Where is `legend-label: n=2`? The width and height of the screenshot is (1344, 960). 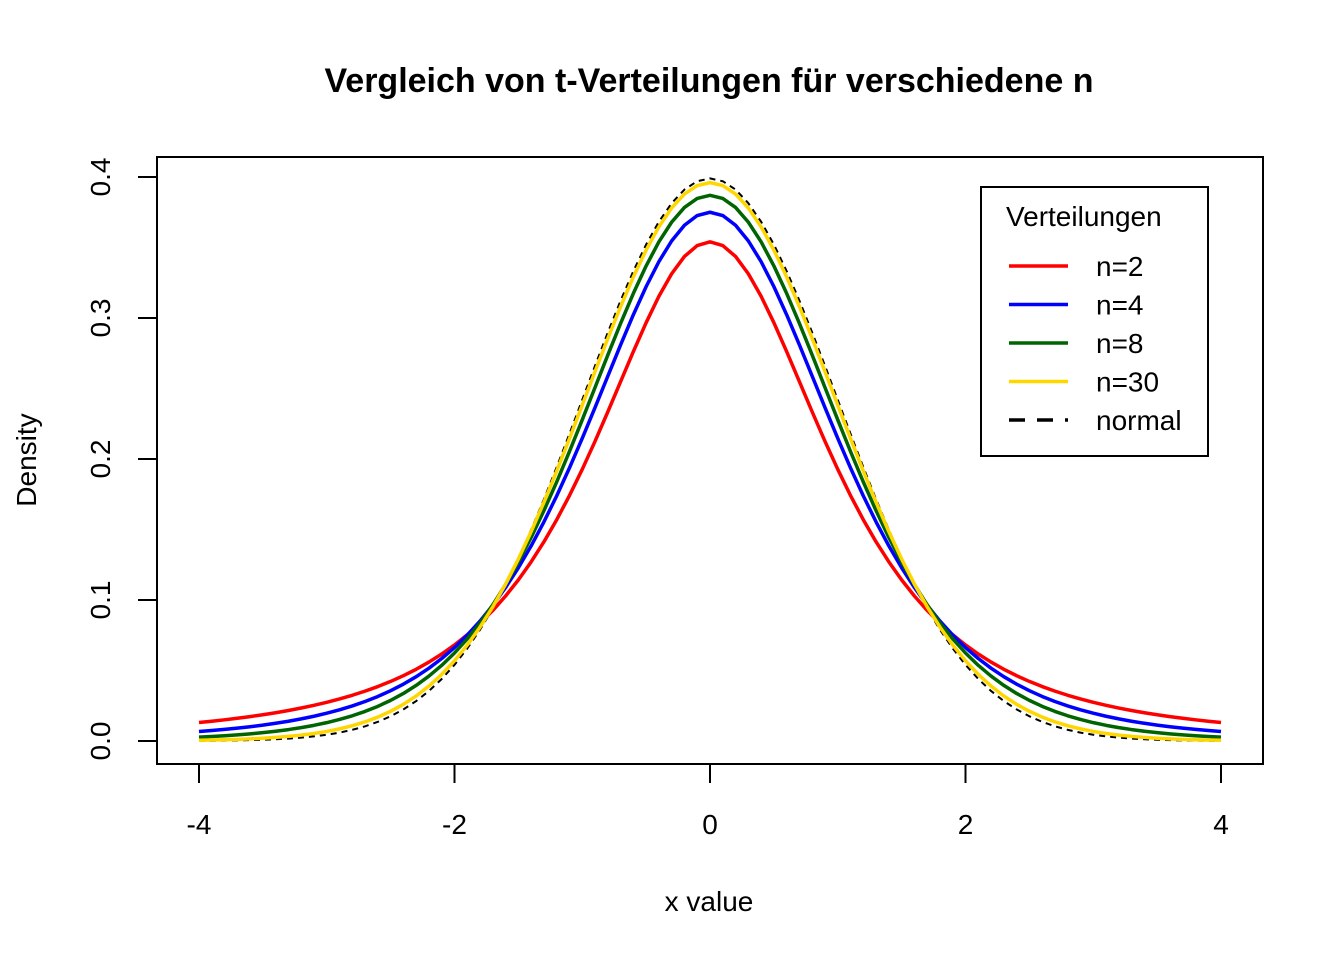
legend-label: n=2 is located at coordinates (1120, 266).